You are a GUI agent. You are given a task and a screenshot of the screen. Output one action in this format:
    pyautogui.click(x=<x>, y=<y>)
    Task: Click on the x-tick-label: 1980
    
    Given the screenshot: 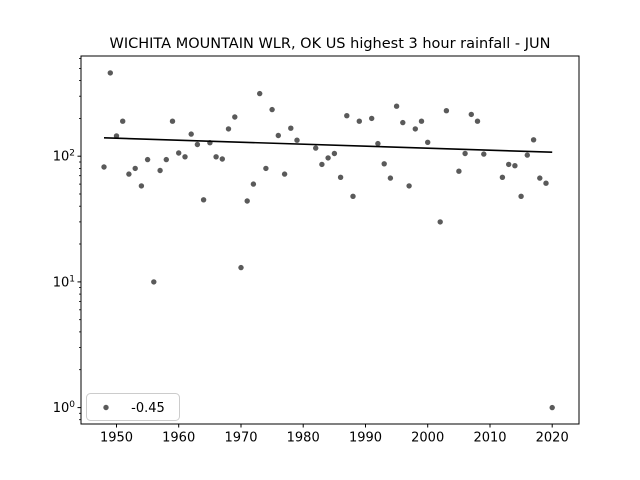 What is the action you would take?
    pyautogui.click(x=303, y=438)
    